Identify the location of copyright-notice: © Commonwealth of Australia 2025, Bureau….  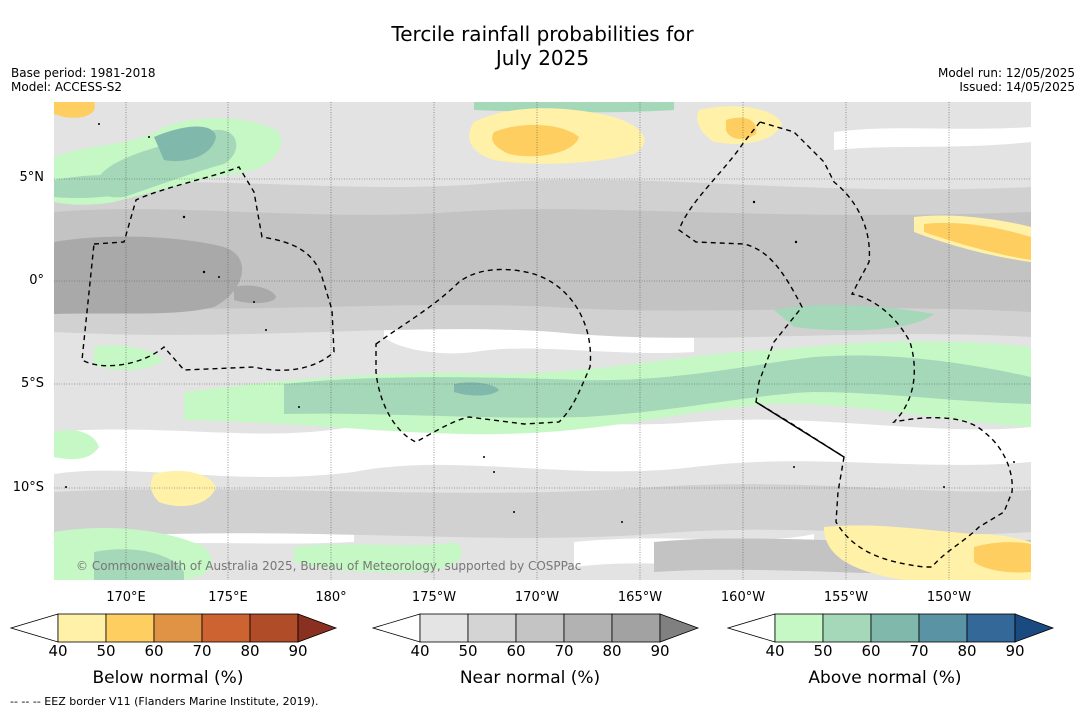
(329, 566).